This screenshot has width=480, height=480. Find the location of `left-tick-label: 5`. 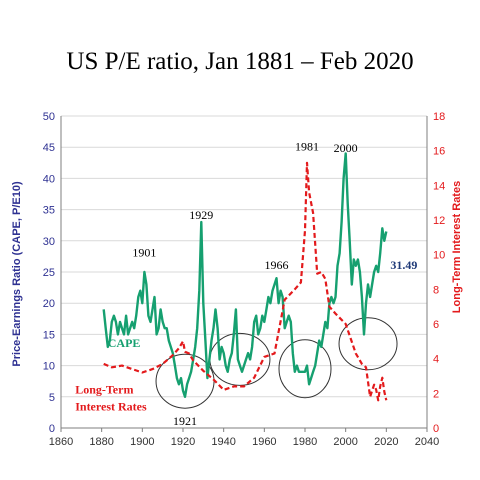

left-tick-label: 5 is located at coordinates (52, 398).